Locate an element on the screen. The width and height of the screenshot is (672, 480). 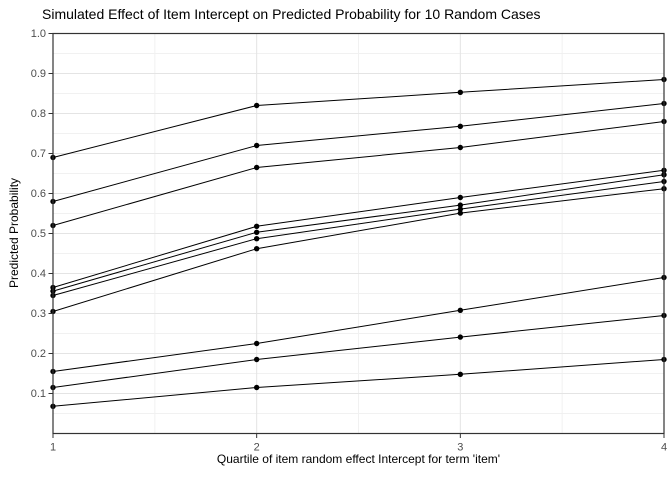
y-tick-label: 0.7 is located at coordinates (38, 154).